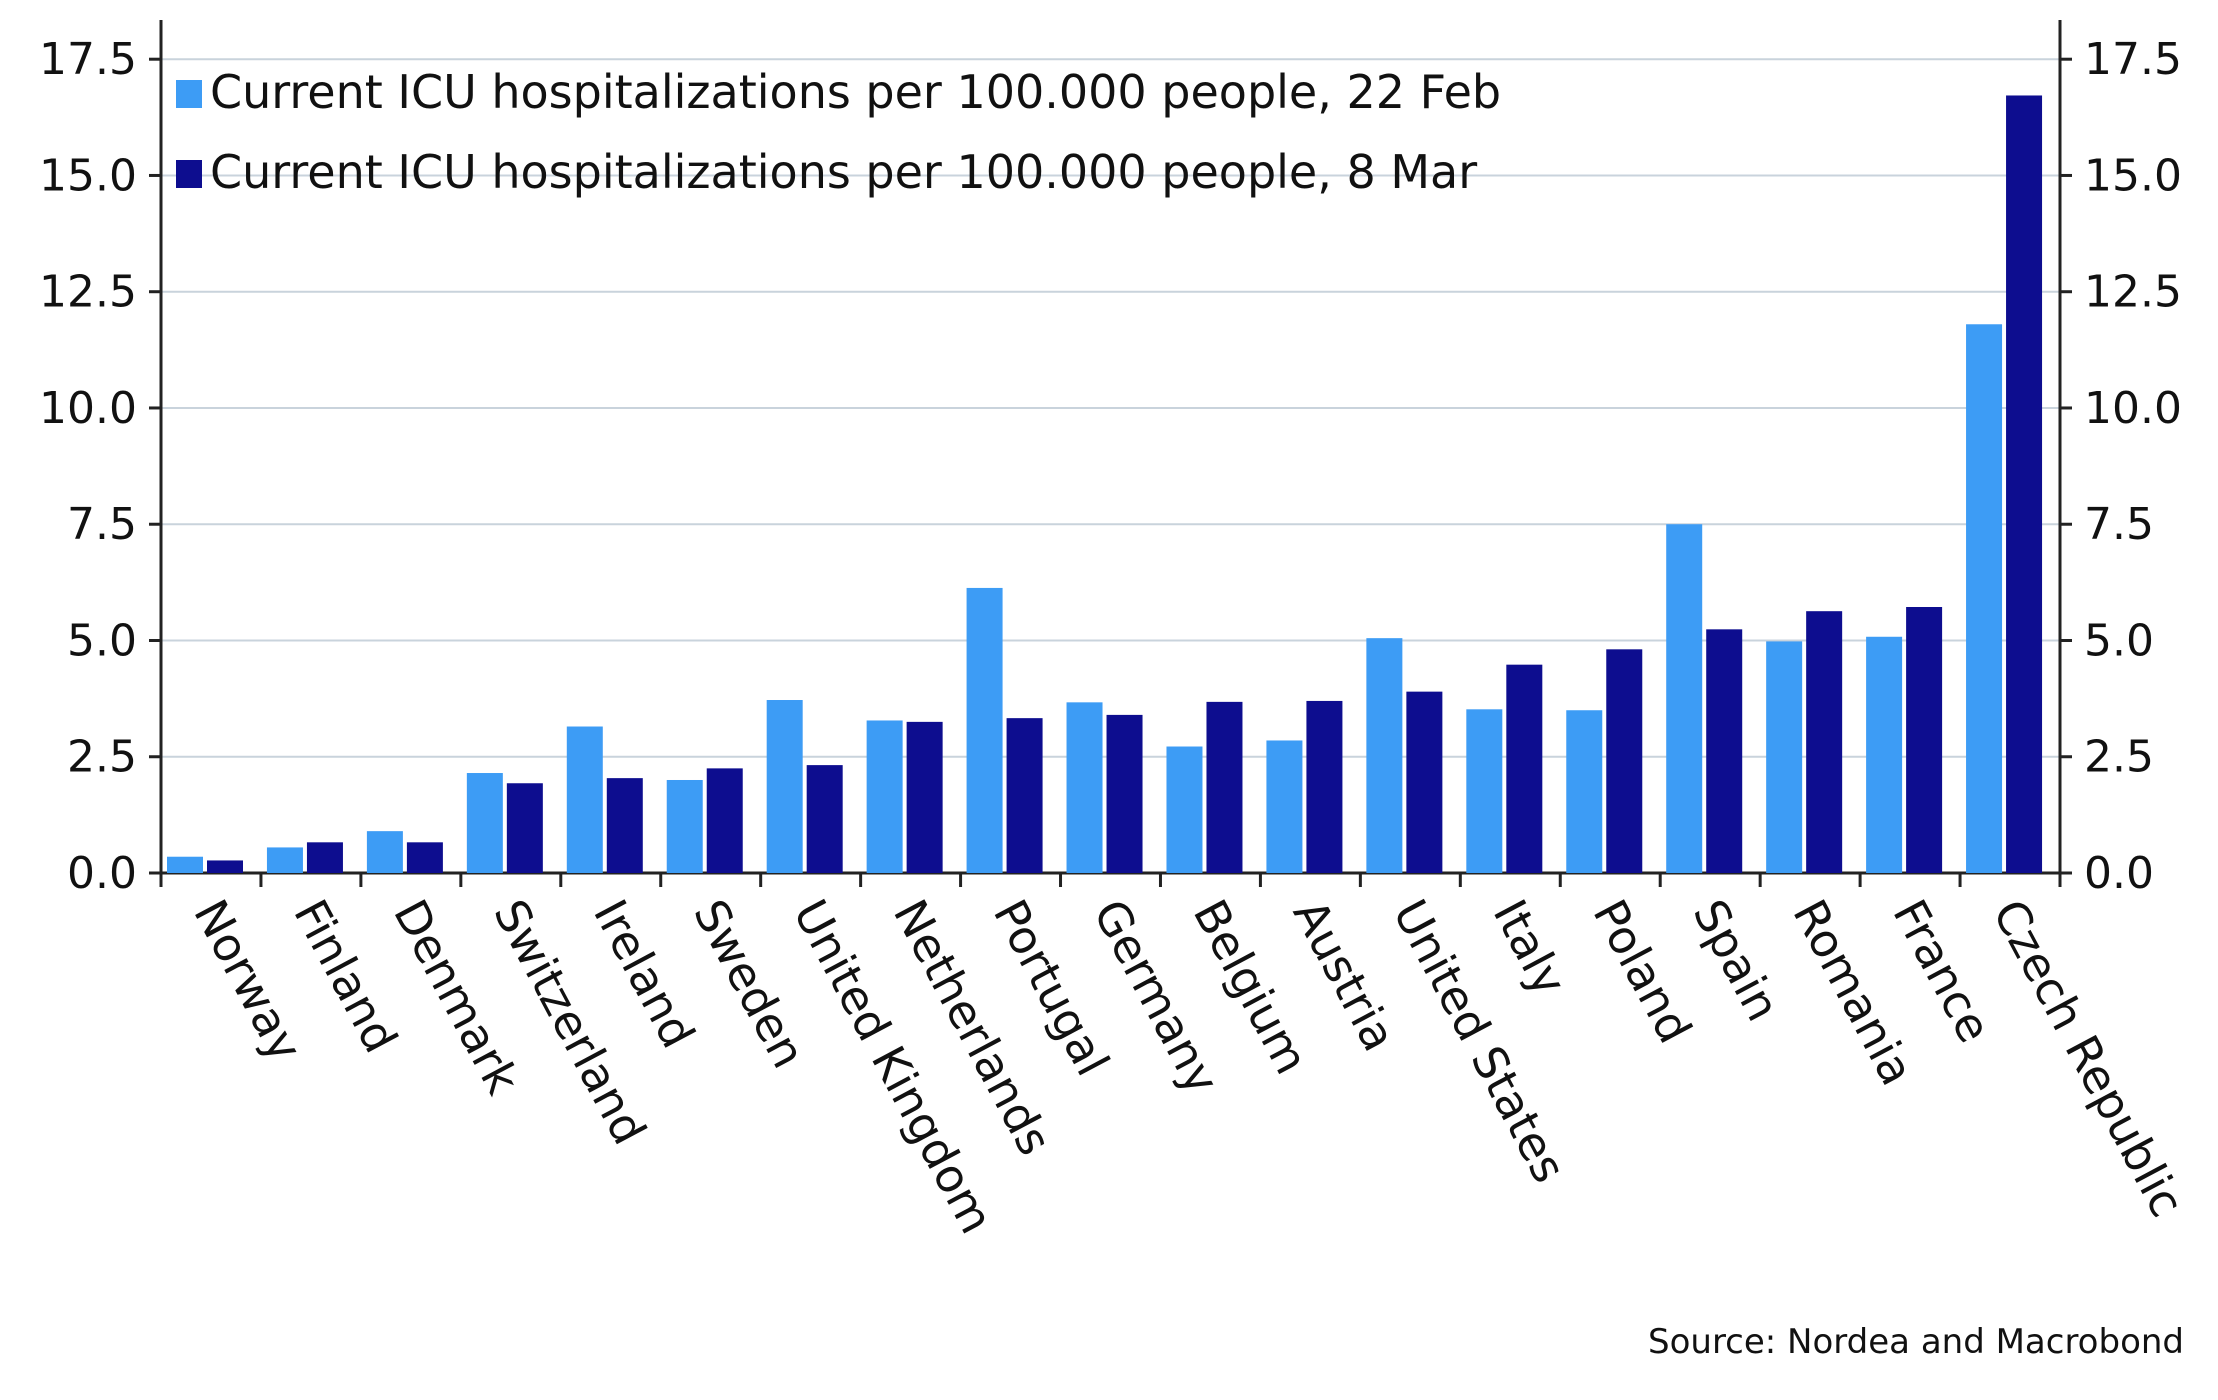  What do you see at coordinates (2119, 640) in the screenshot?
I see `y-tick-label-right-2: 5.0` at bounding box center [2119, 640].